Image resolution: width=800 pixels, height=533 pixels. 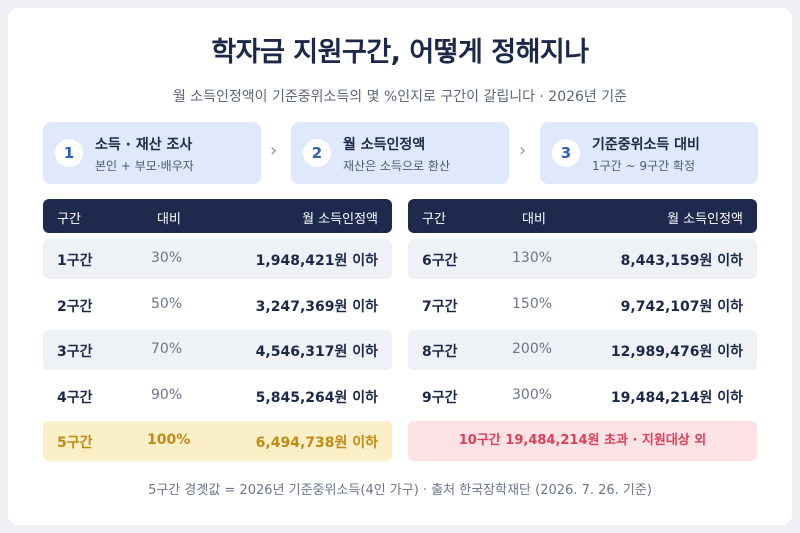 I want to click on step-title: 소득 · 재산 조사, so click(x=144, y=145).